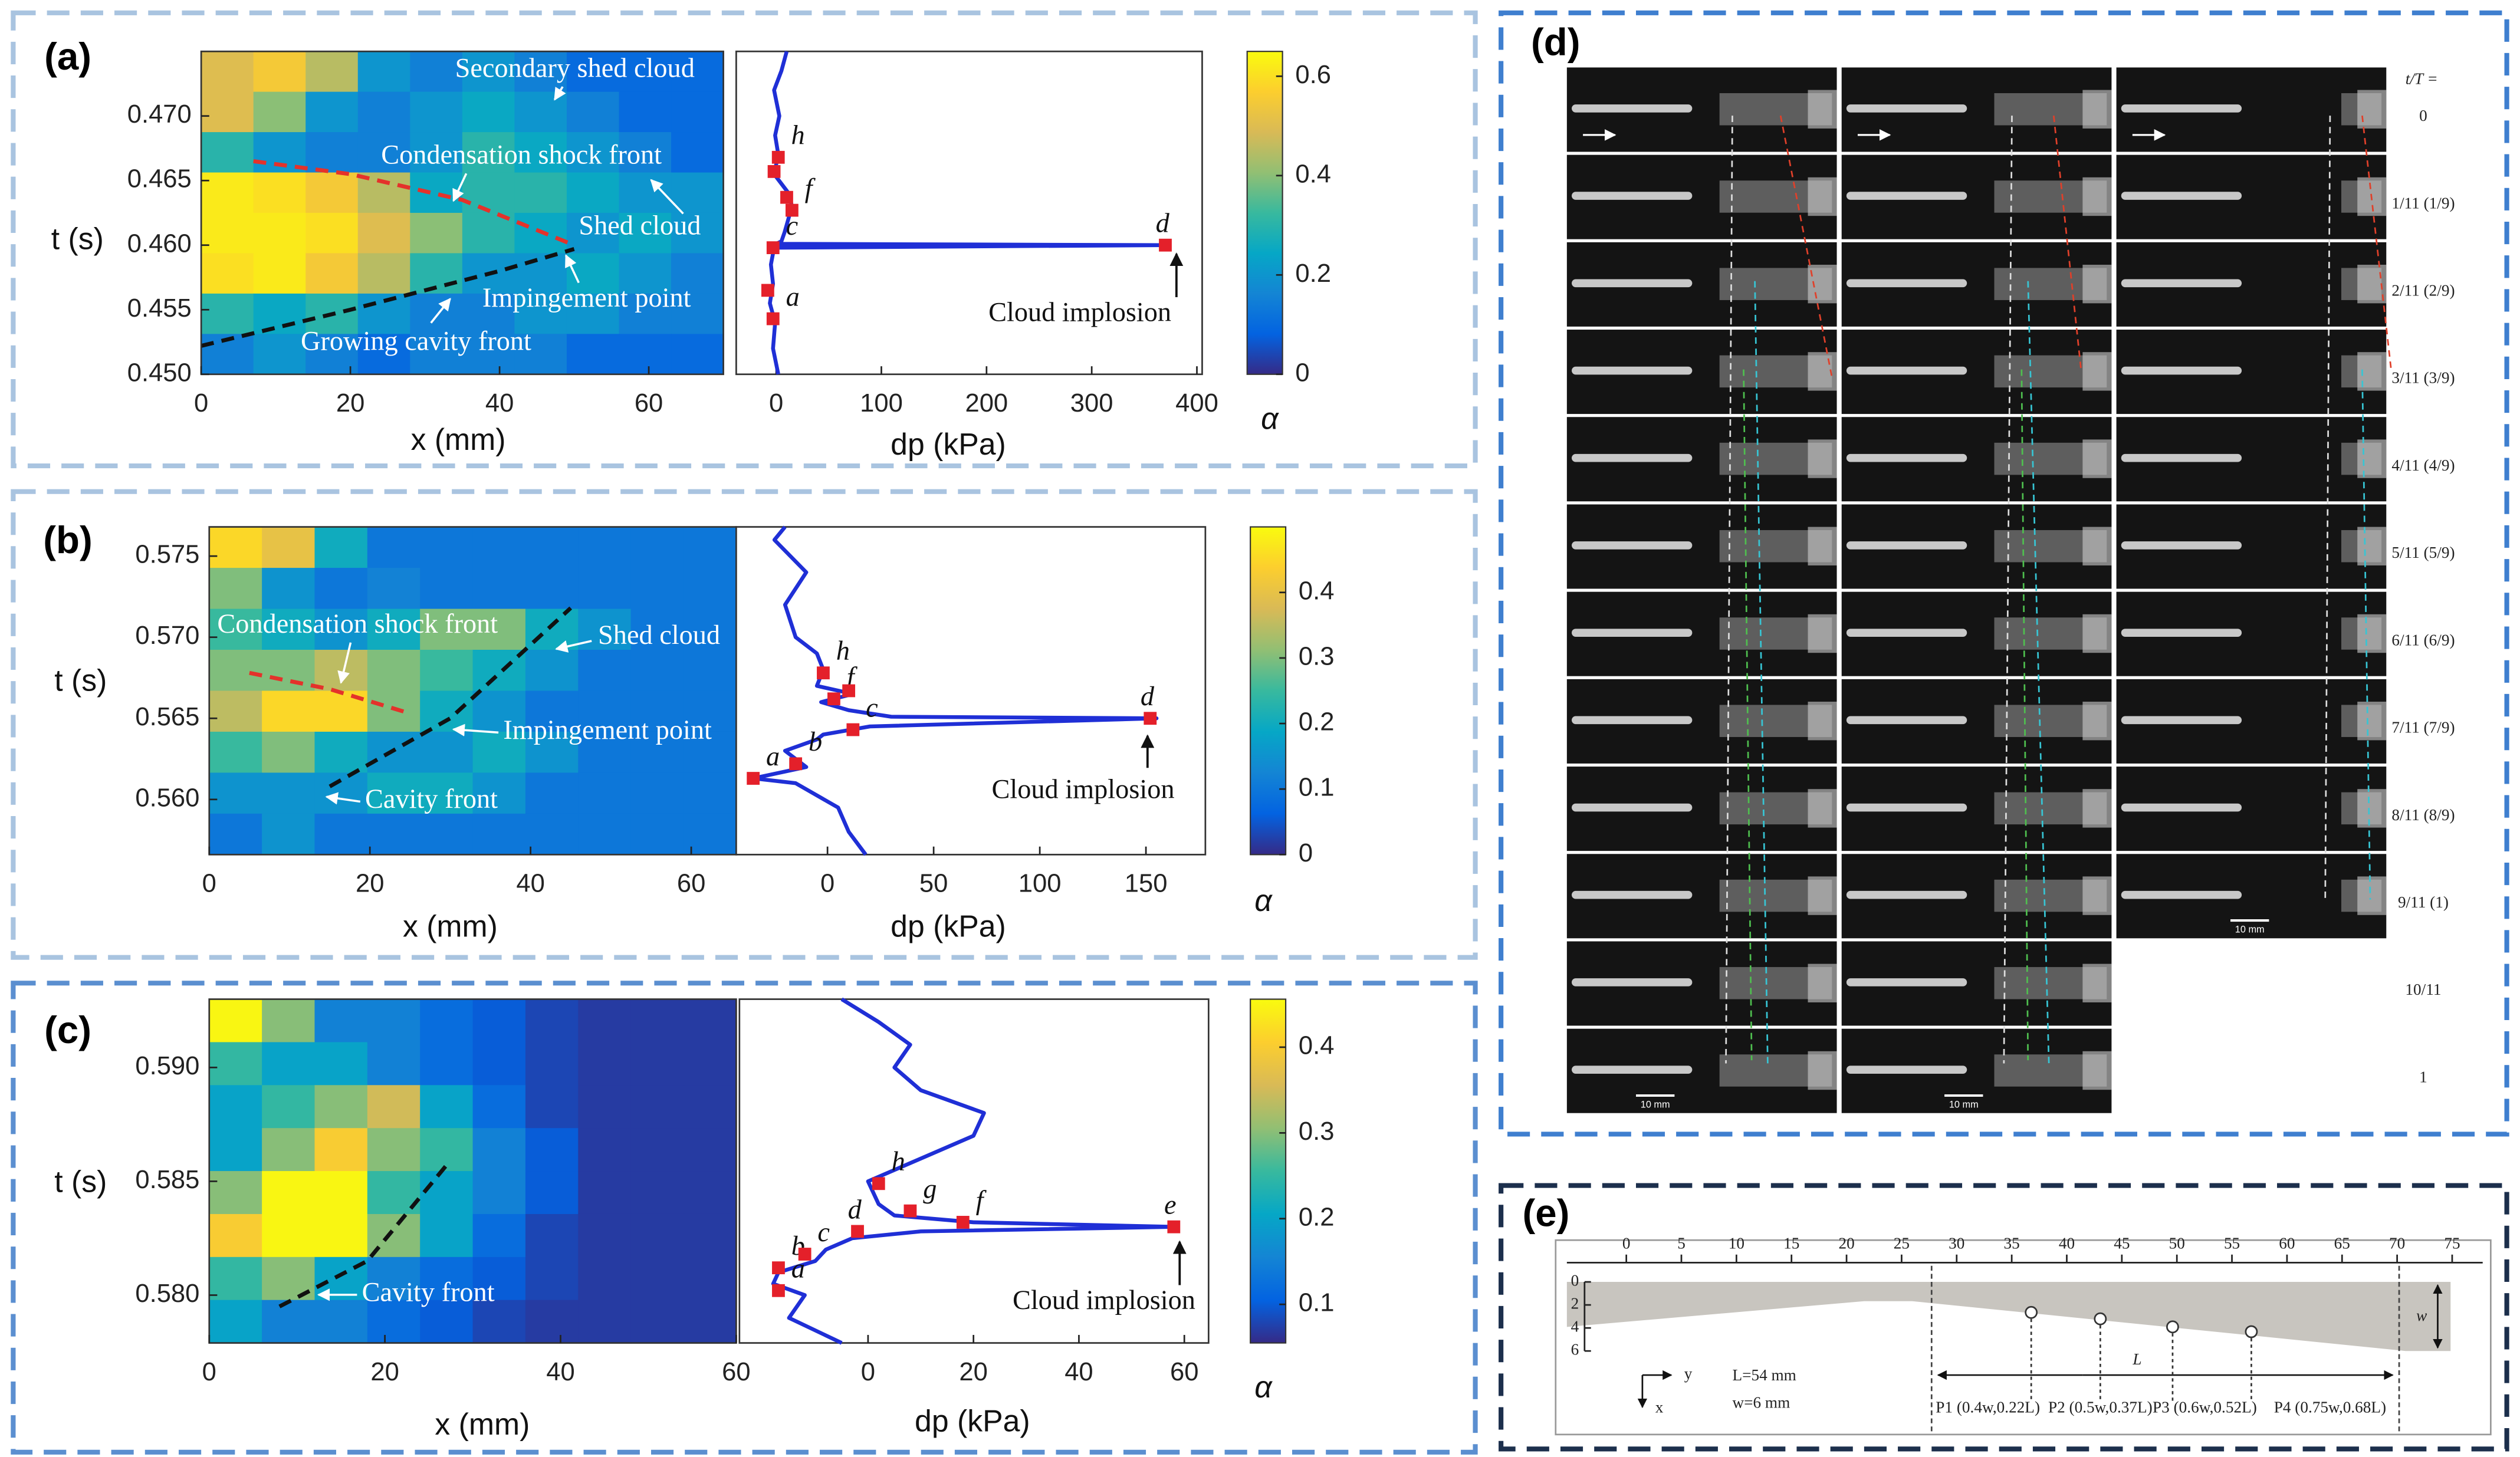 This screenshot has width=2520, height=1457. I want to click on ruler-label: 75, so click(2452, 1243).